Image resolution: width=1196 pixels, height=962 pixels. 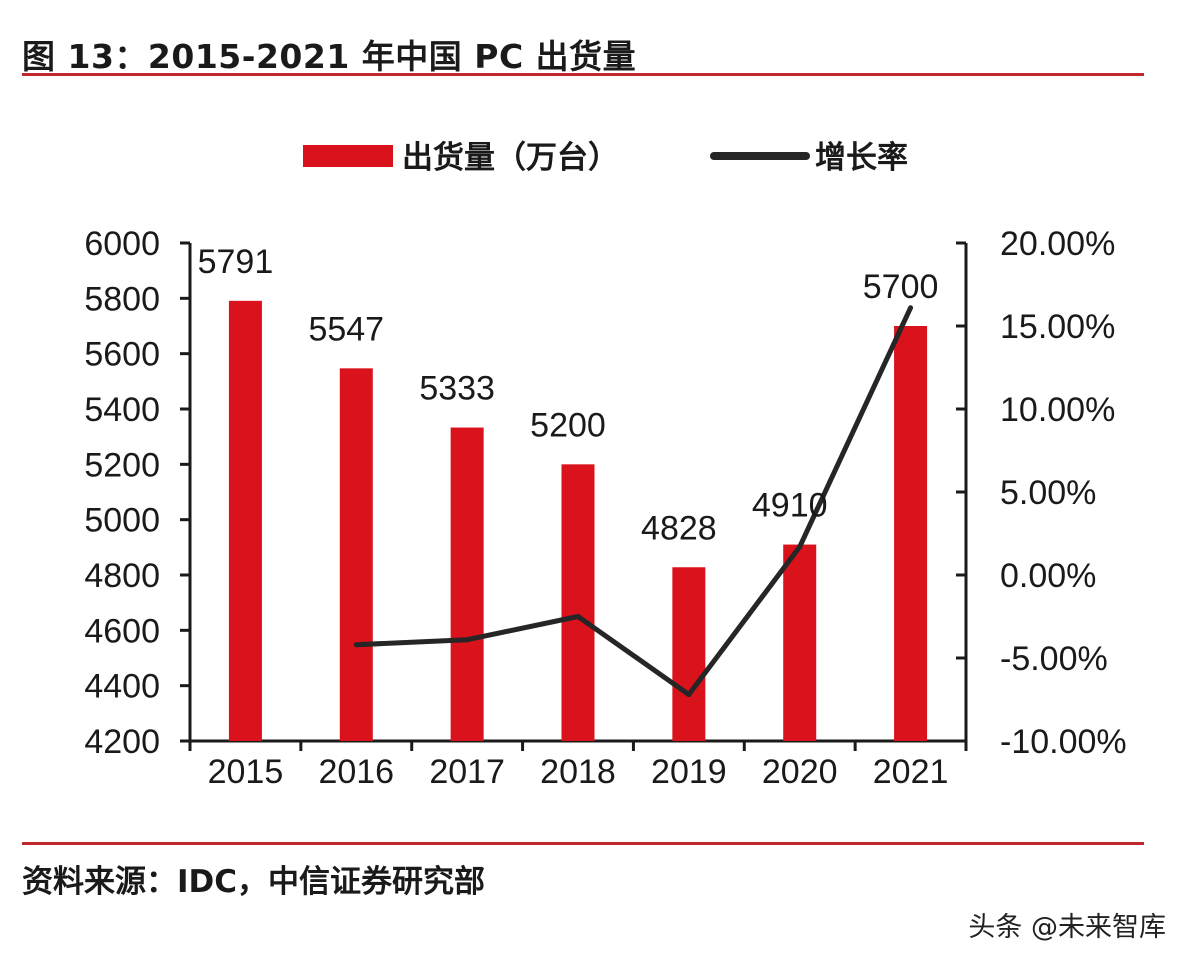 What do you see at coordinates (583, 843) in the screenshot?
I see `source-divider` at bounding box center [583, 843].